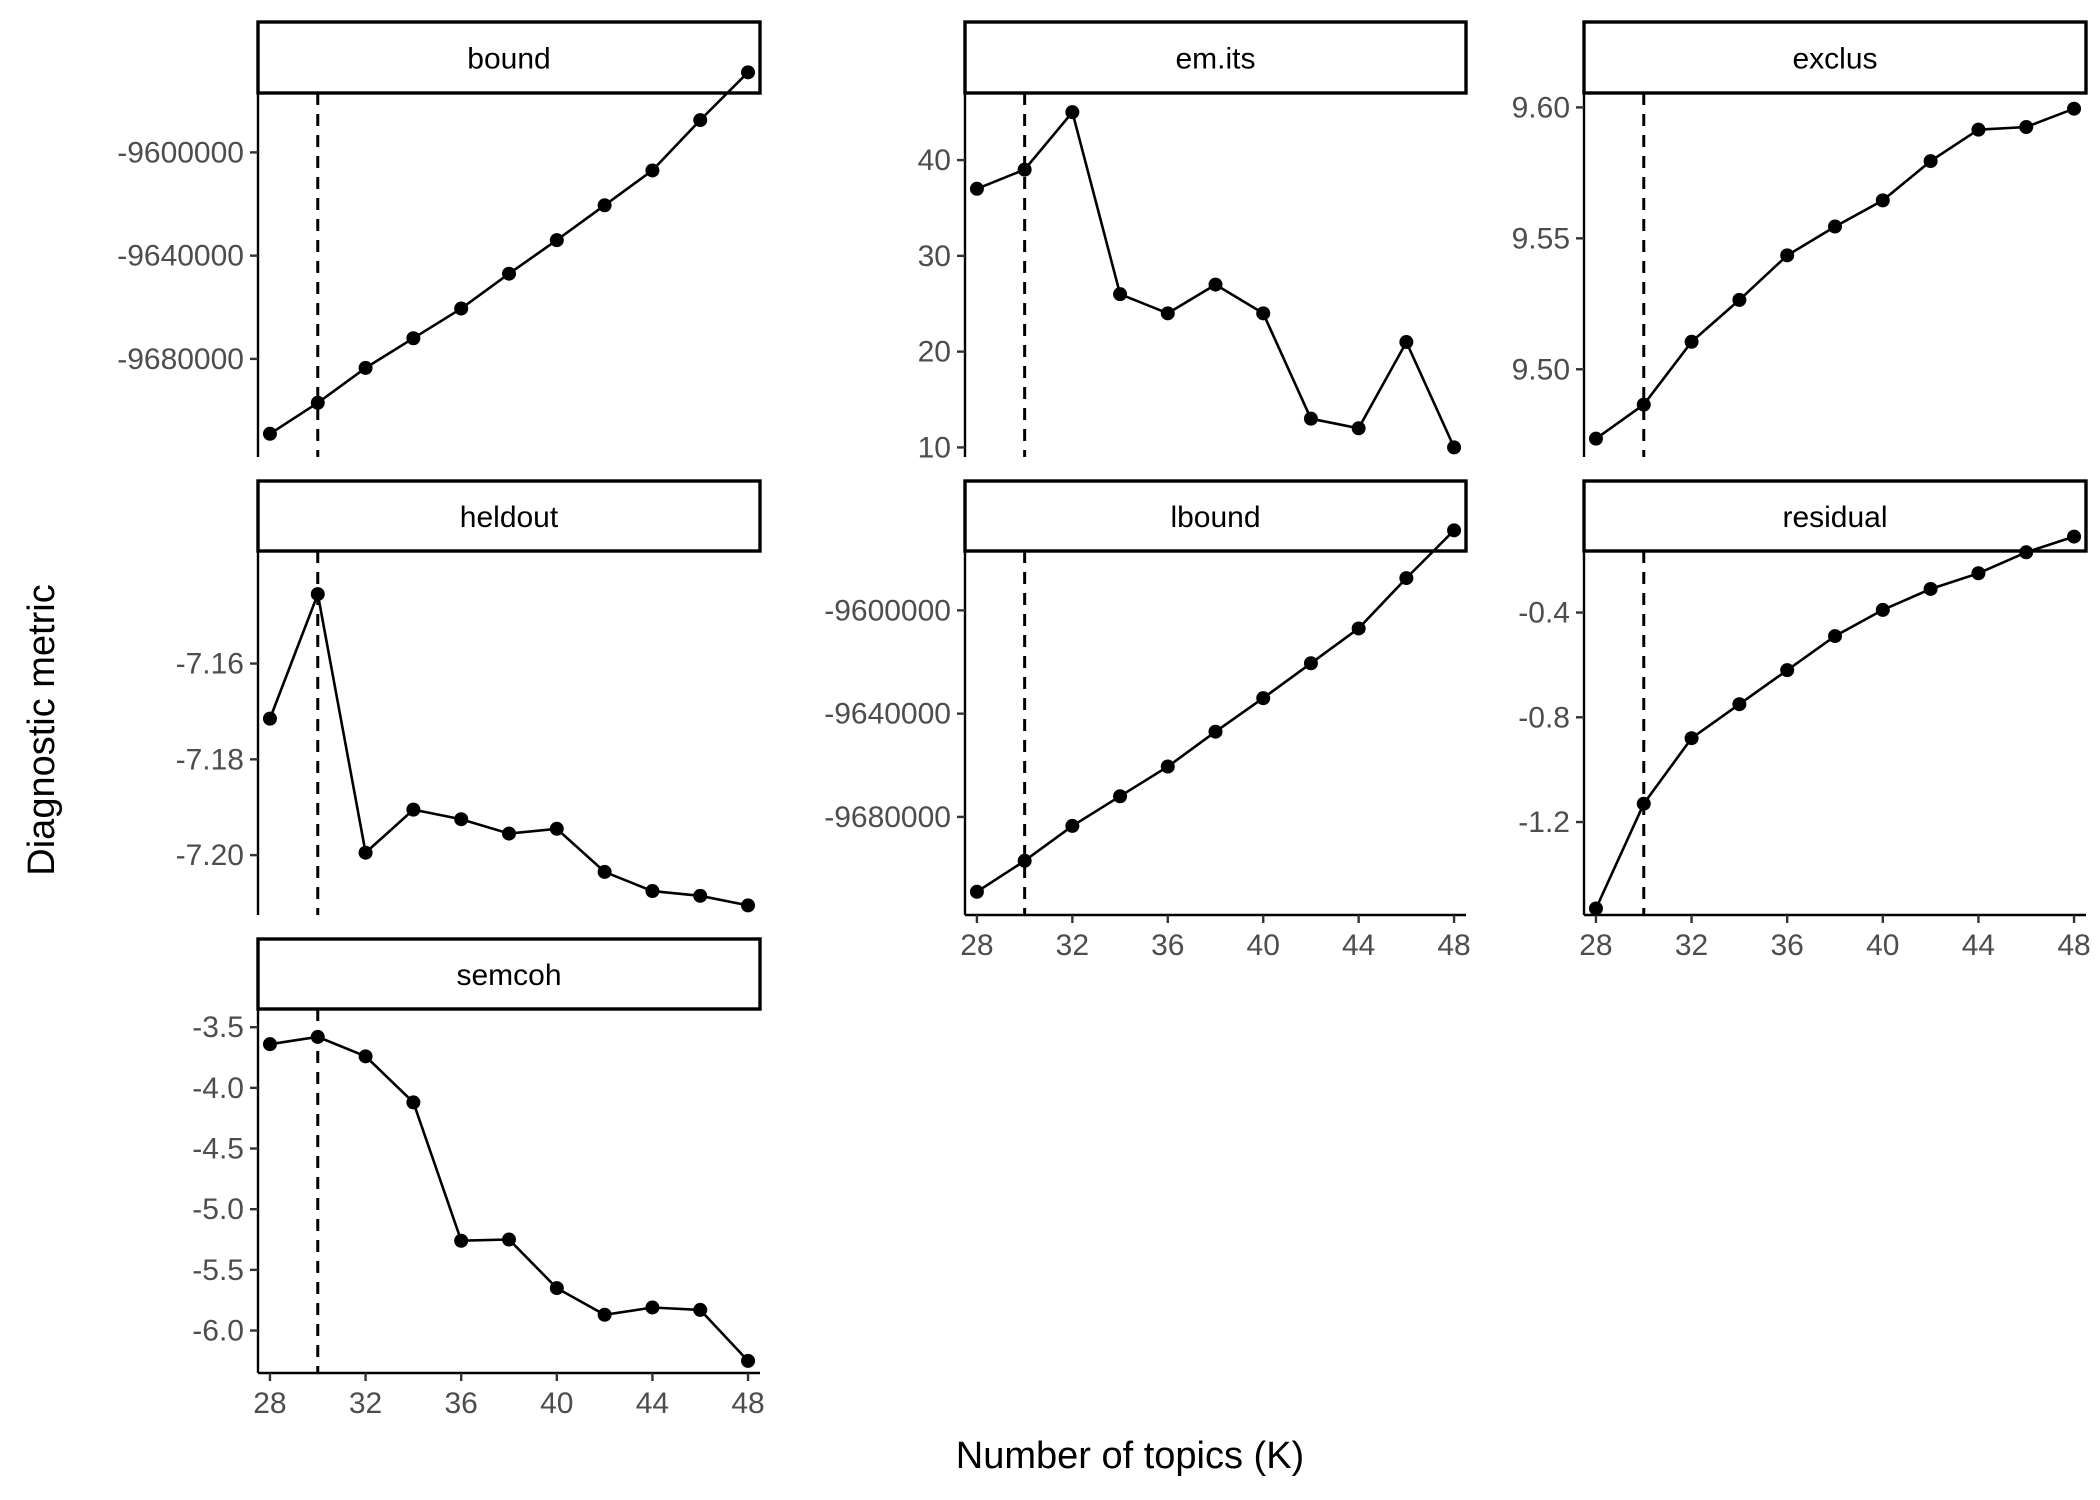  I want to click on y-tick-label: -4.5, so click(218, 1149).